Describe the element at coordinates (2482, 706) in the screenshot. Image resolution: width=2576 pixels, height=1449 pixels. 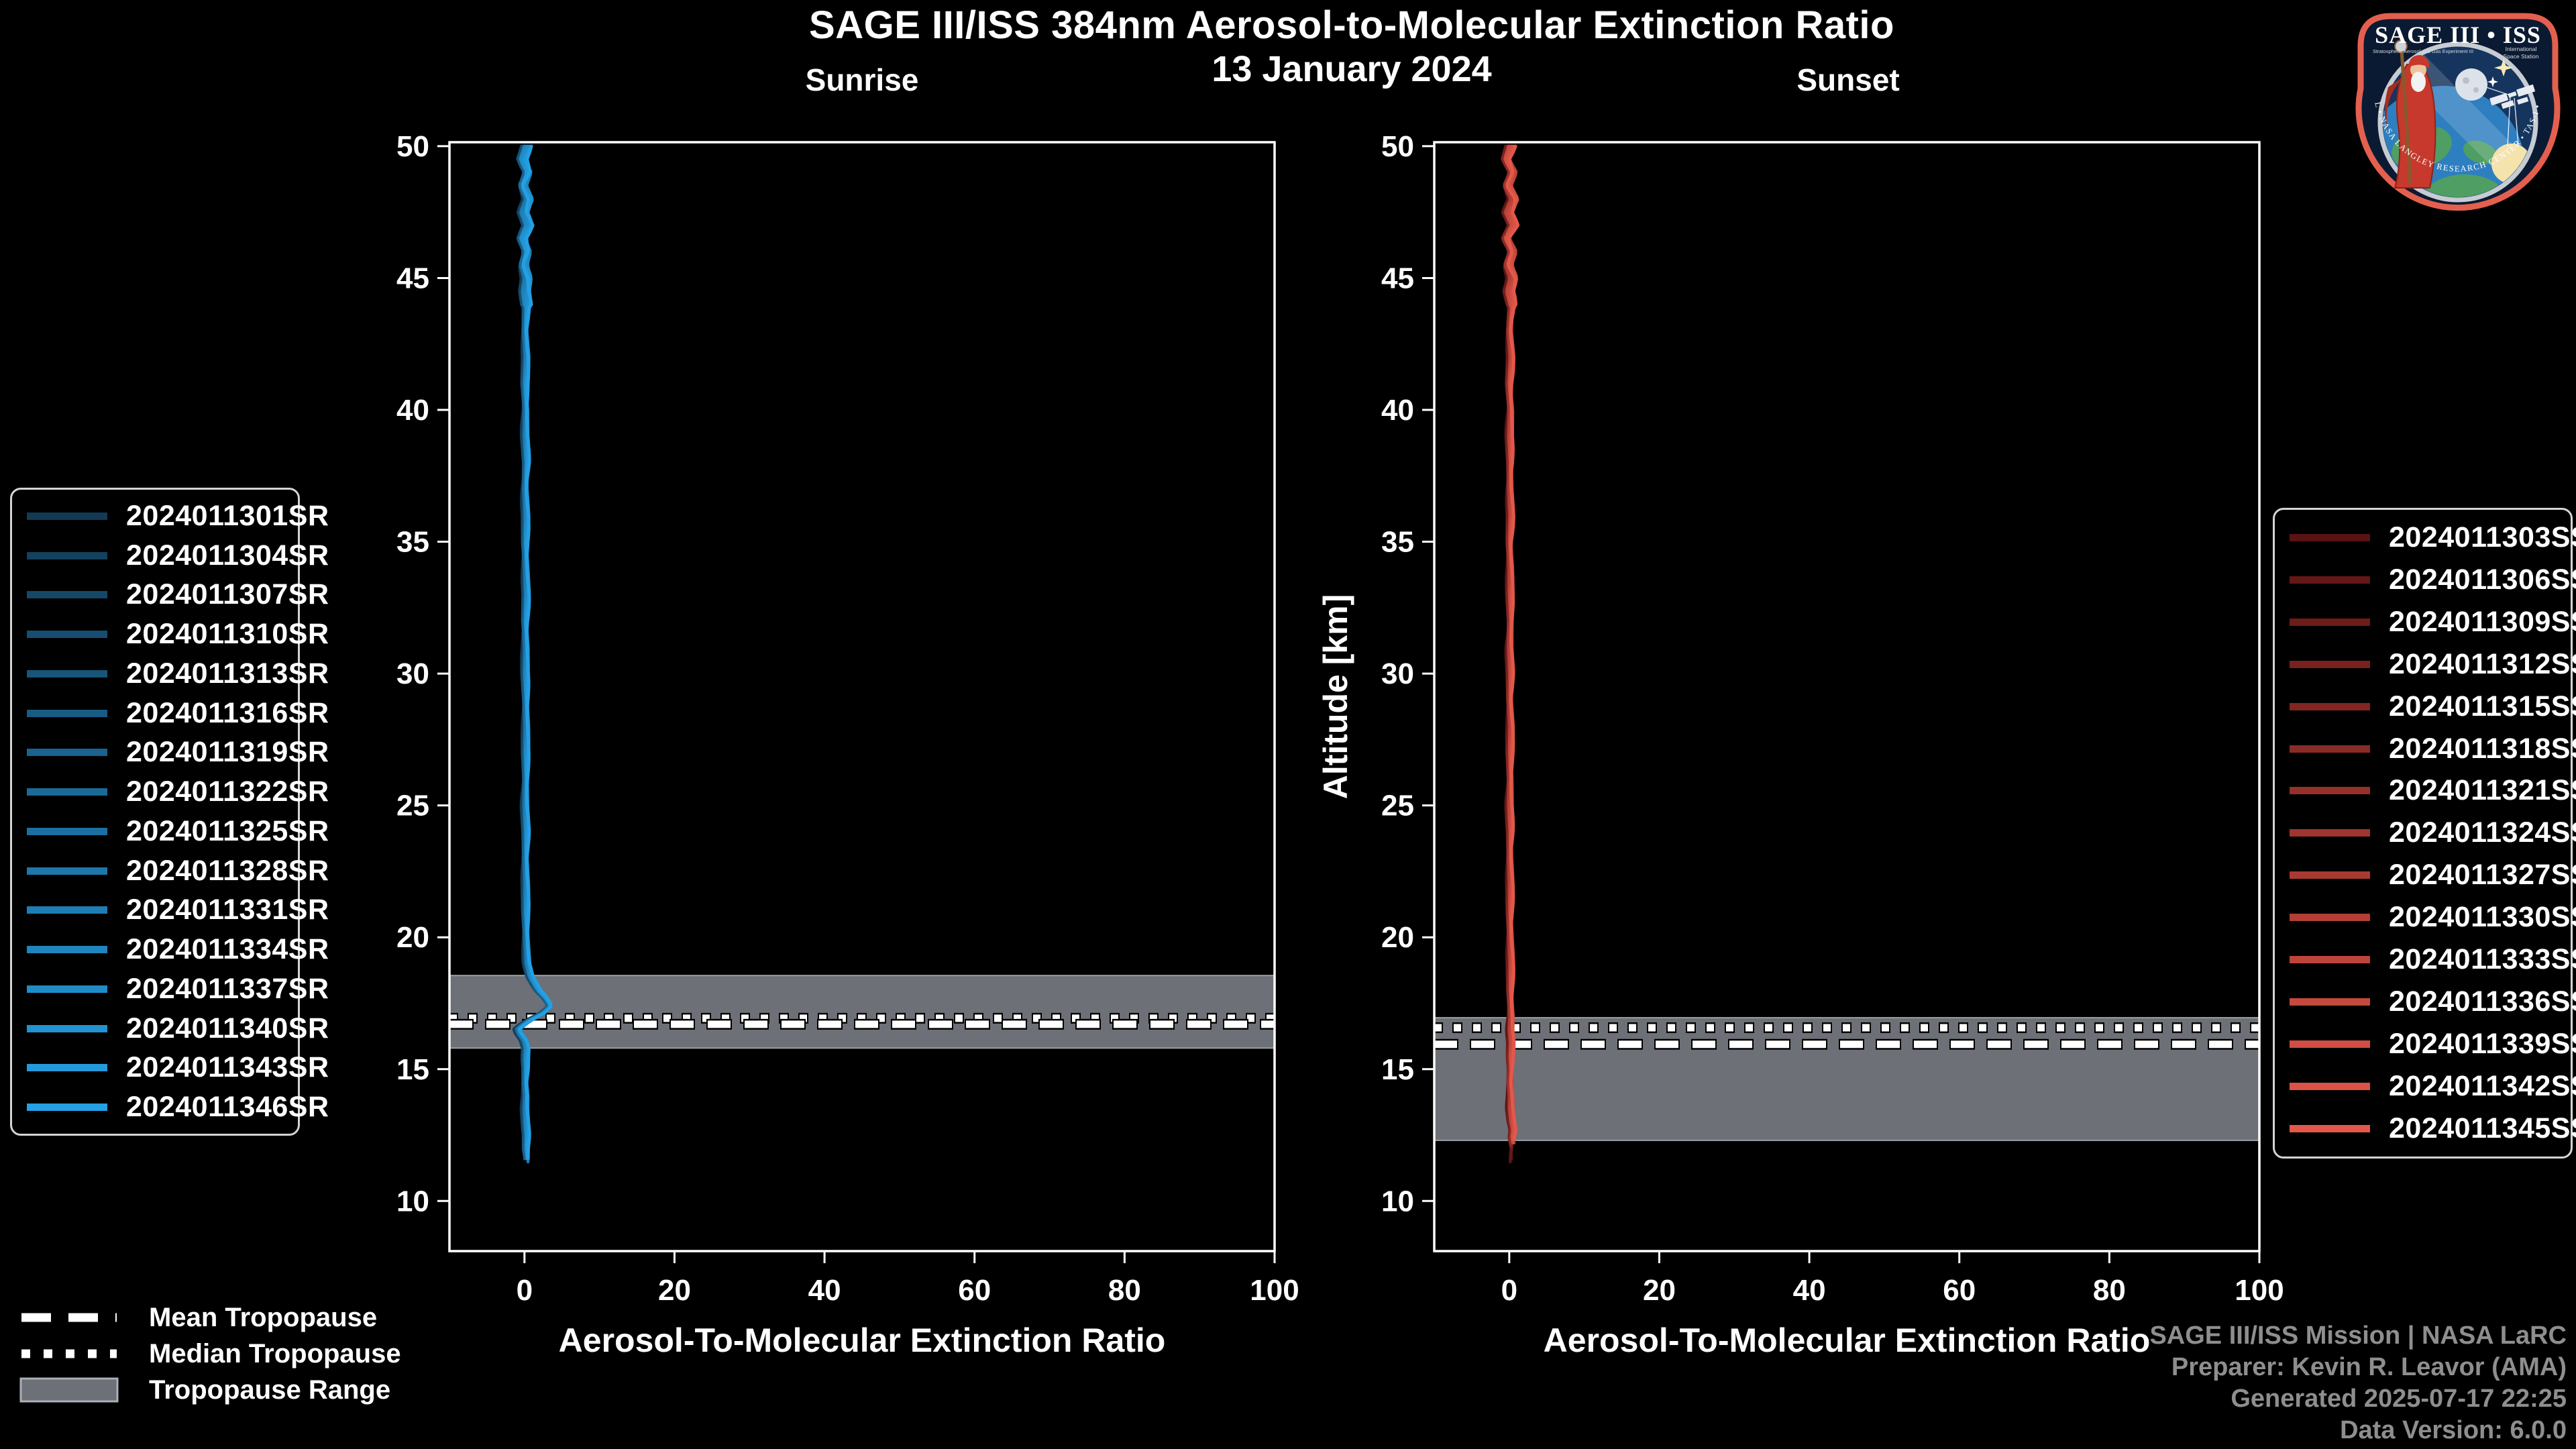
I see `legend-event-label: 2024011315SS` at that location.